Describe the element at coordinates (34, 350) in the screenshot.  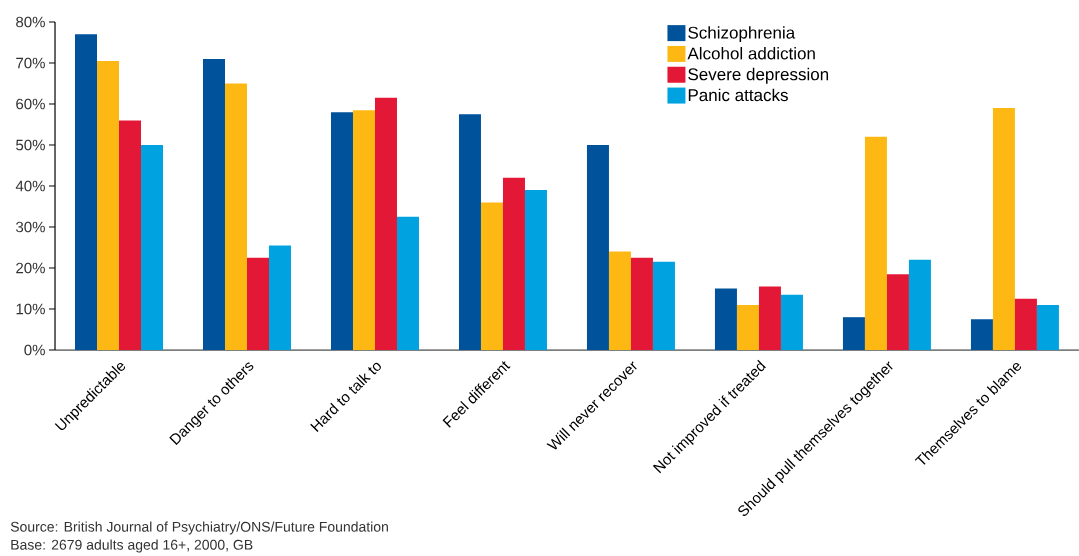
I see `y-tick-label: 0%` at that location.